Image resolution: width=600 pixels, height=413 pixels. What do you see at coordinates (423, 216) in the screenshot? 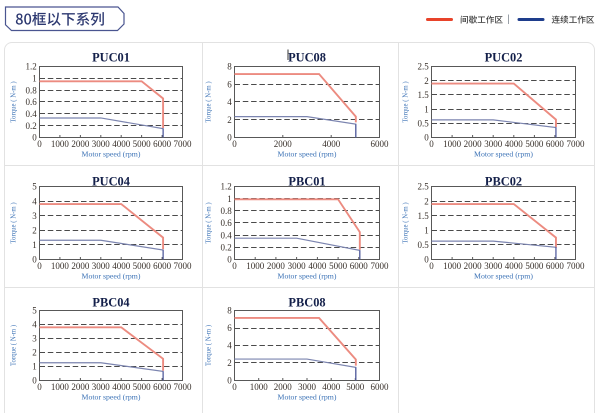
I see `svg-text: 1.5` at bounding box center [423, 216].